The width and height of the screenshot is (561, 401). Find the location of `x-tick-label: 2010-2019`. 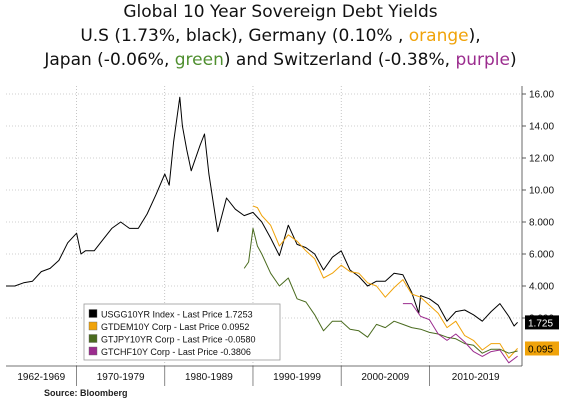

x-tick-label: 2010-2019 is located at coordinates (476, 377).